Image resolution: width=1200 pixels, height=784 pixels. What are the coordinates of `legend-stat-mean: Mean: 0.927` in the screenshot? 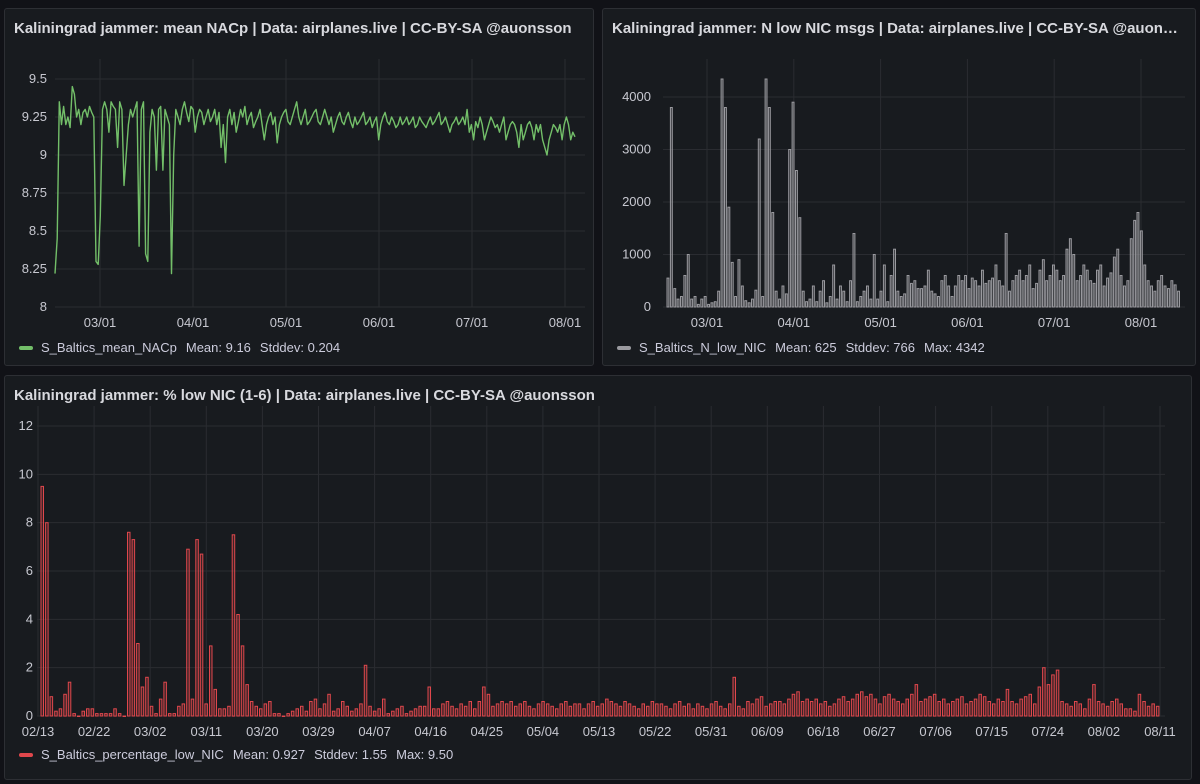 It's located at (269, 754).